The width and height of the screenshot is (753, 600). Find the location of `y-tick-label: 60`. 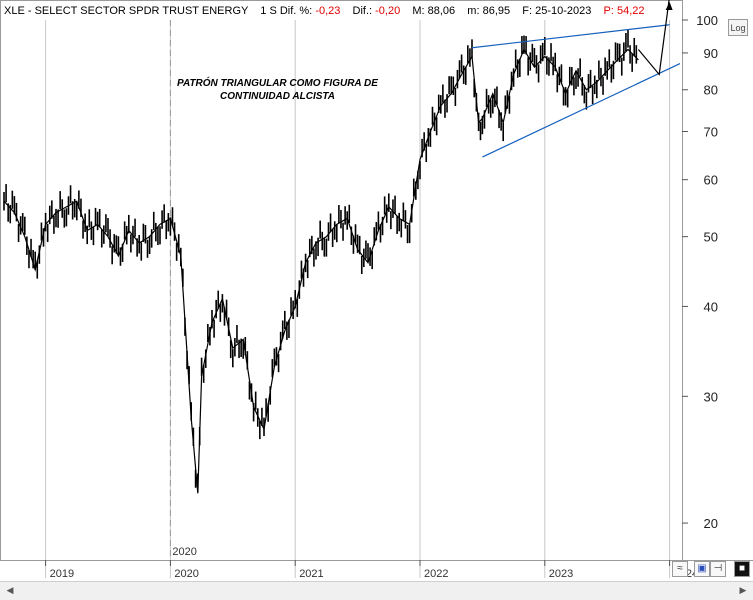

y-tick-label: 60 is located at coordinates (711, 180).